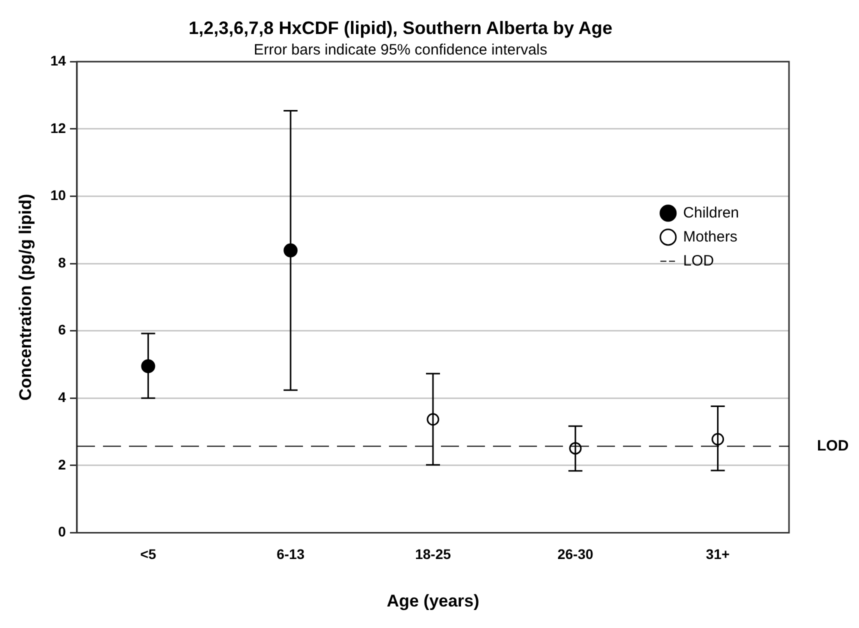  What do you see at coordinates (62, 532) in the screenshot?
I see `y-tick-label: 0` at bounding box center [62, 532].